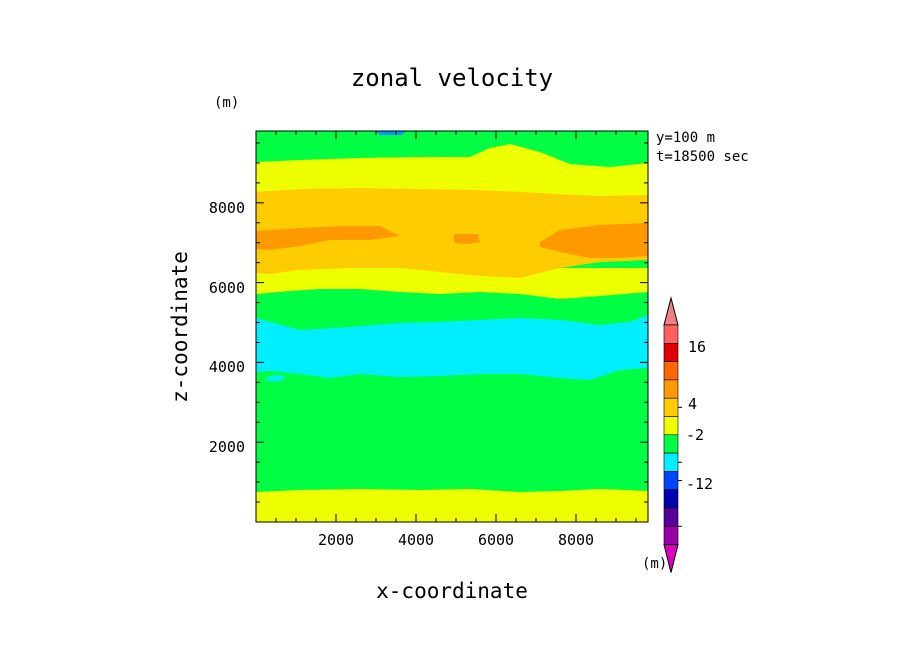 Image resolution: width=904 pixels, height=658 pixels. What do you see at coordinates (467, 239) in the screenshot?
I see `contour-orange-center` at bounding box center [467, 239].